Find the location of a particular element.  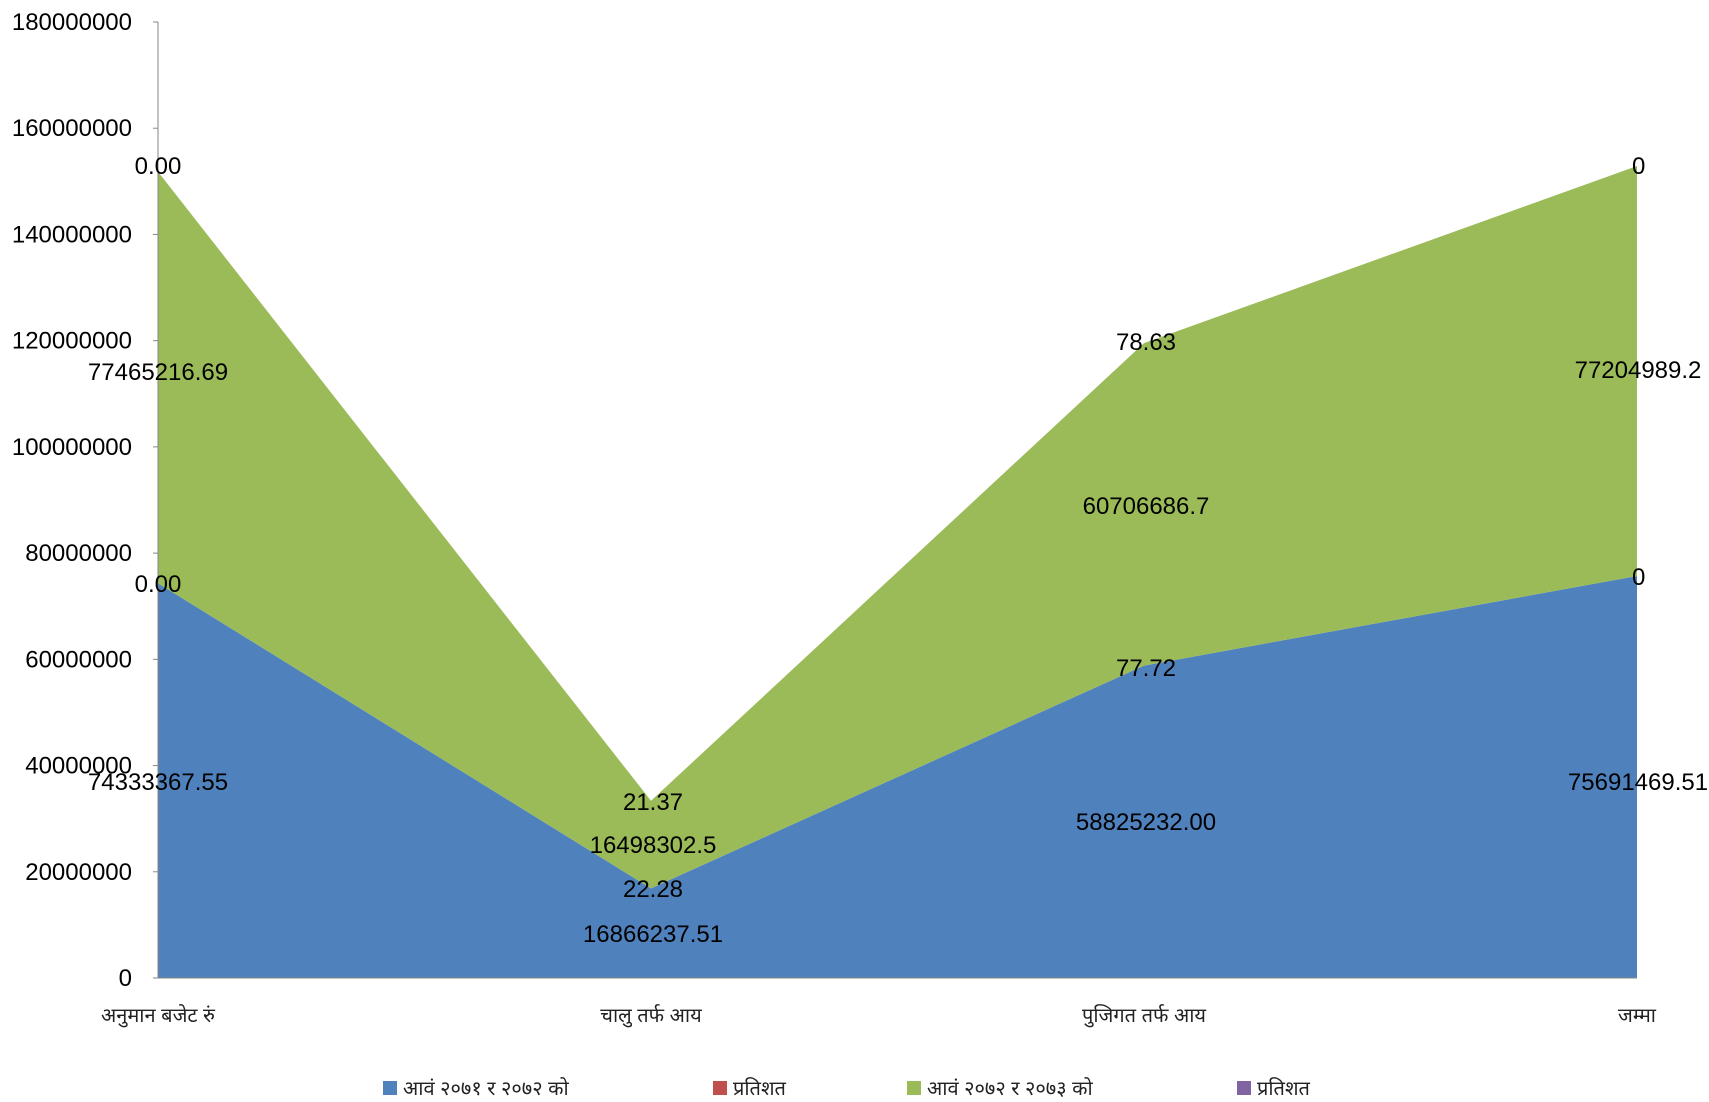

data-label: 74333367.55 is located at coordinates (158, 782).